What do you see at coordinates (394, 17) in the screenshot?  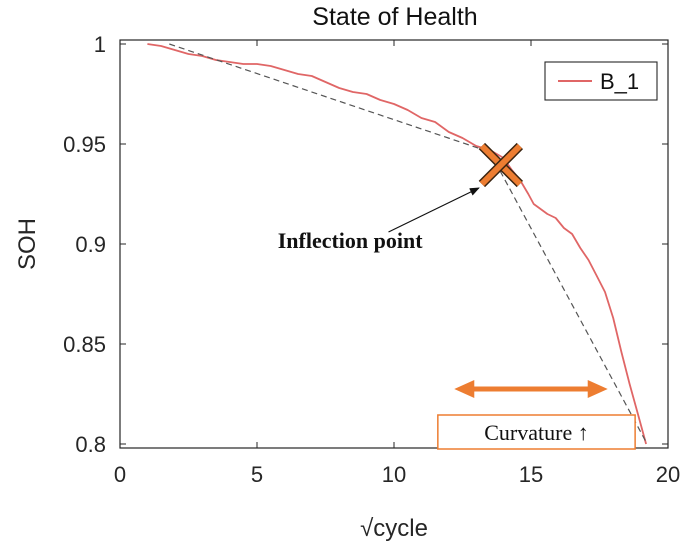 I see `chart-title: State of Health` at bounding box center [394, 17].